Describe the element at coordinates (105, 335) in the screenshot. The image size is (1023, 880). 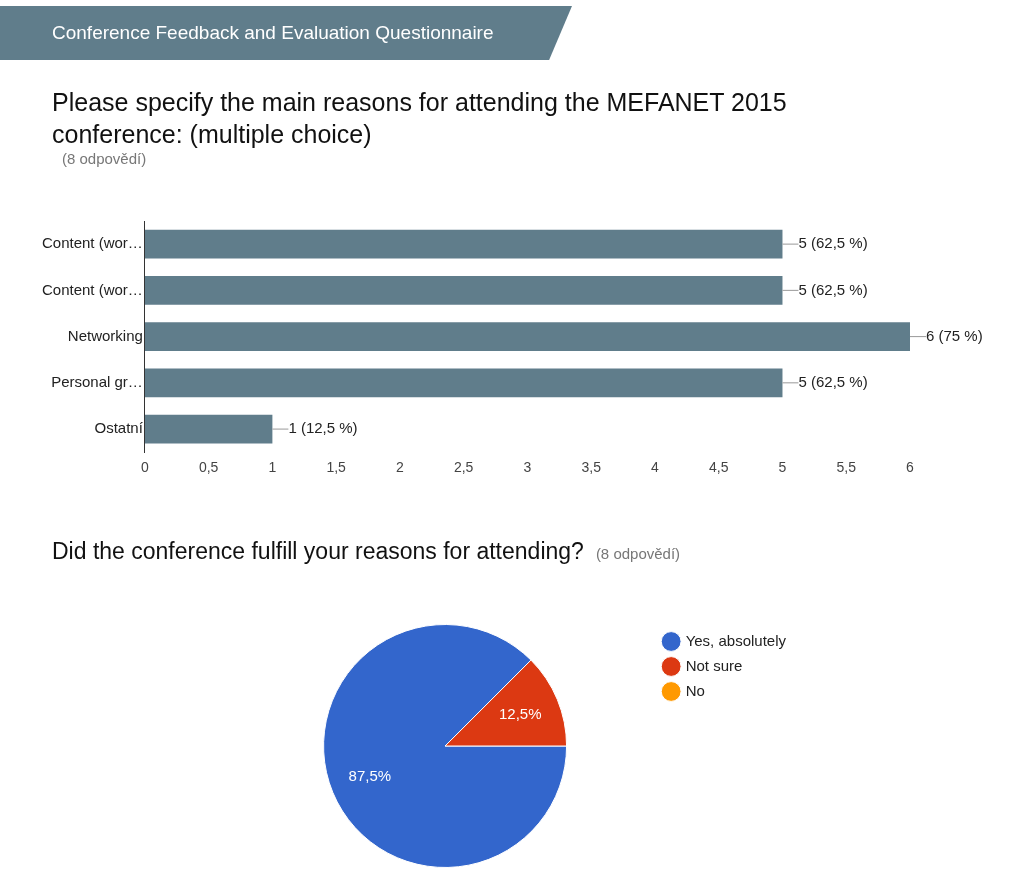
I see `y-tick-label: Networking` at that location.